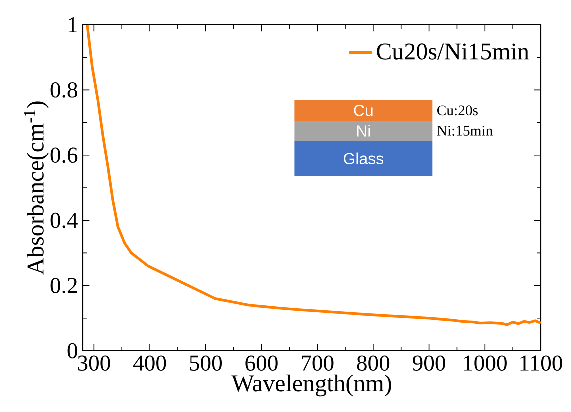 This screenshot has height=412, width=571. I want to click on x-axis-title: Wavelength(nm), so click(312, 385).